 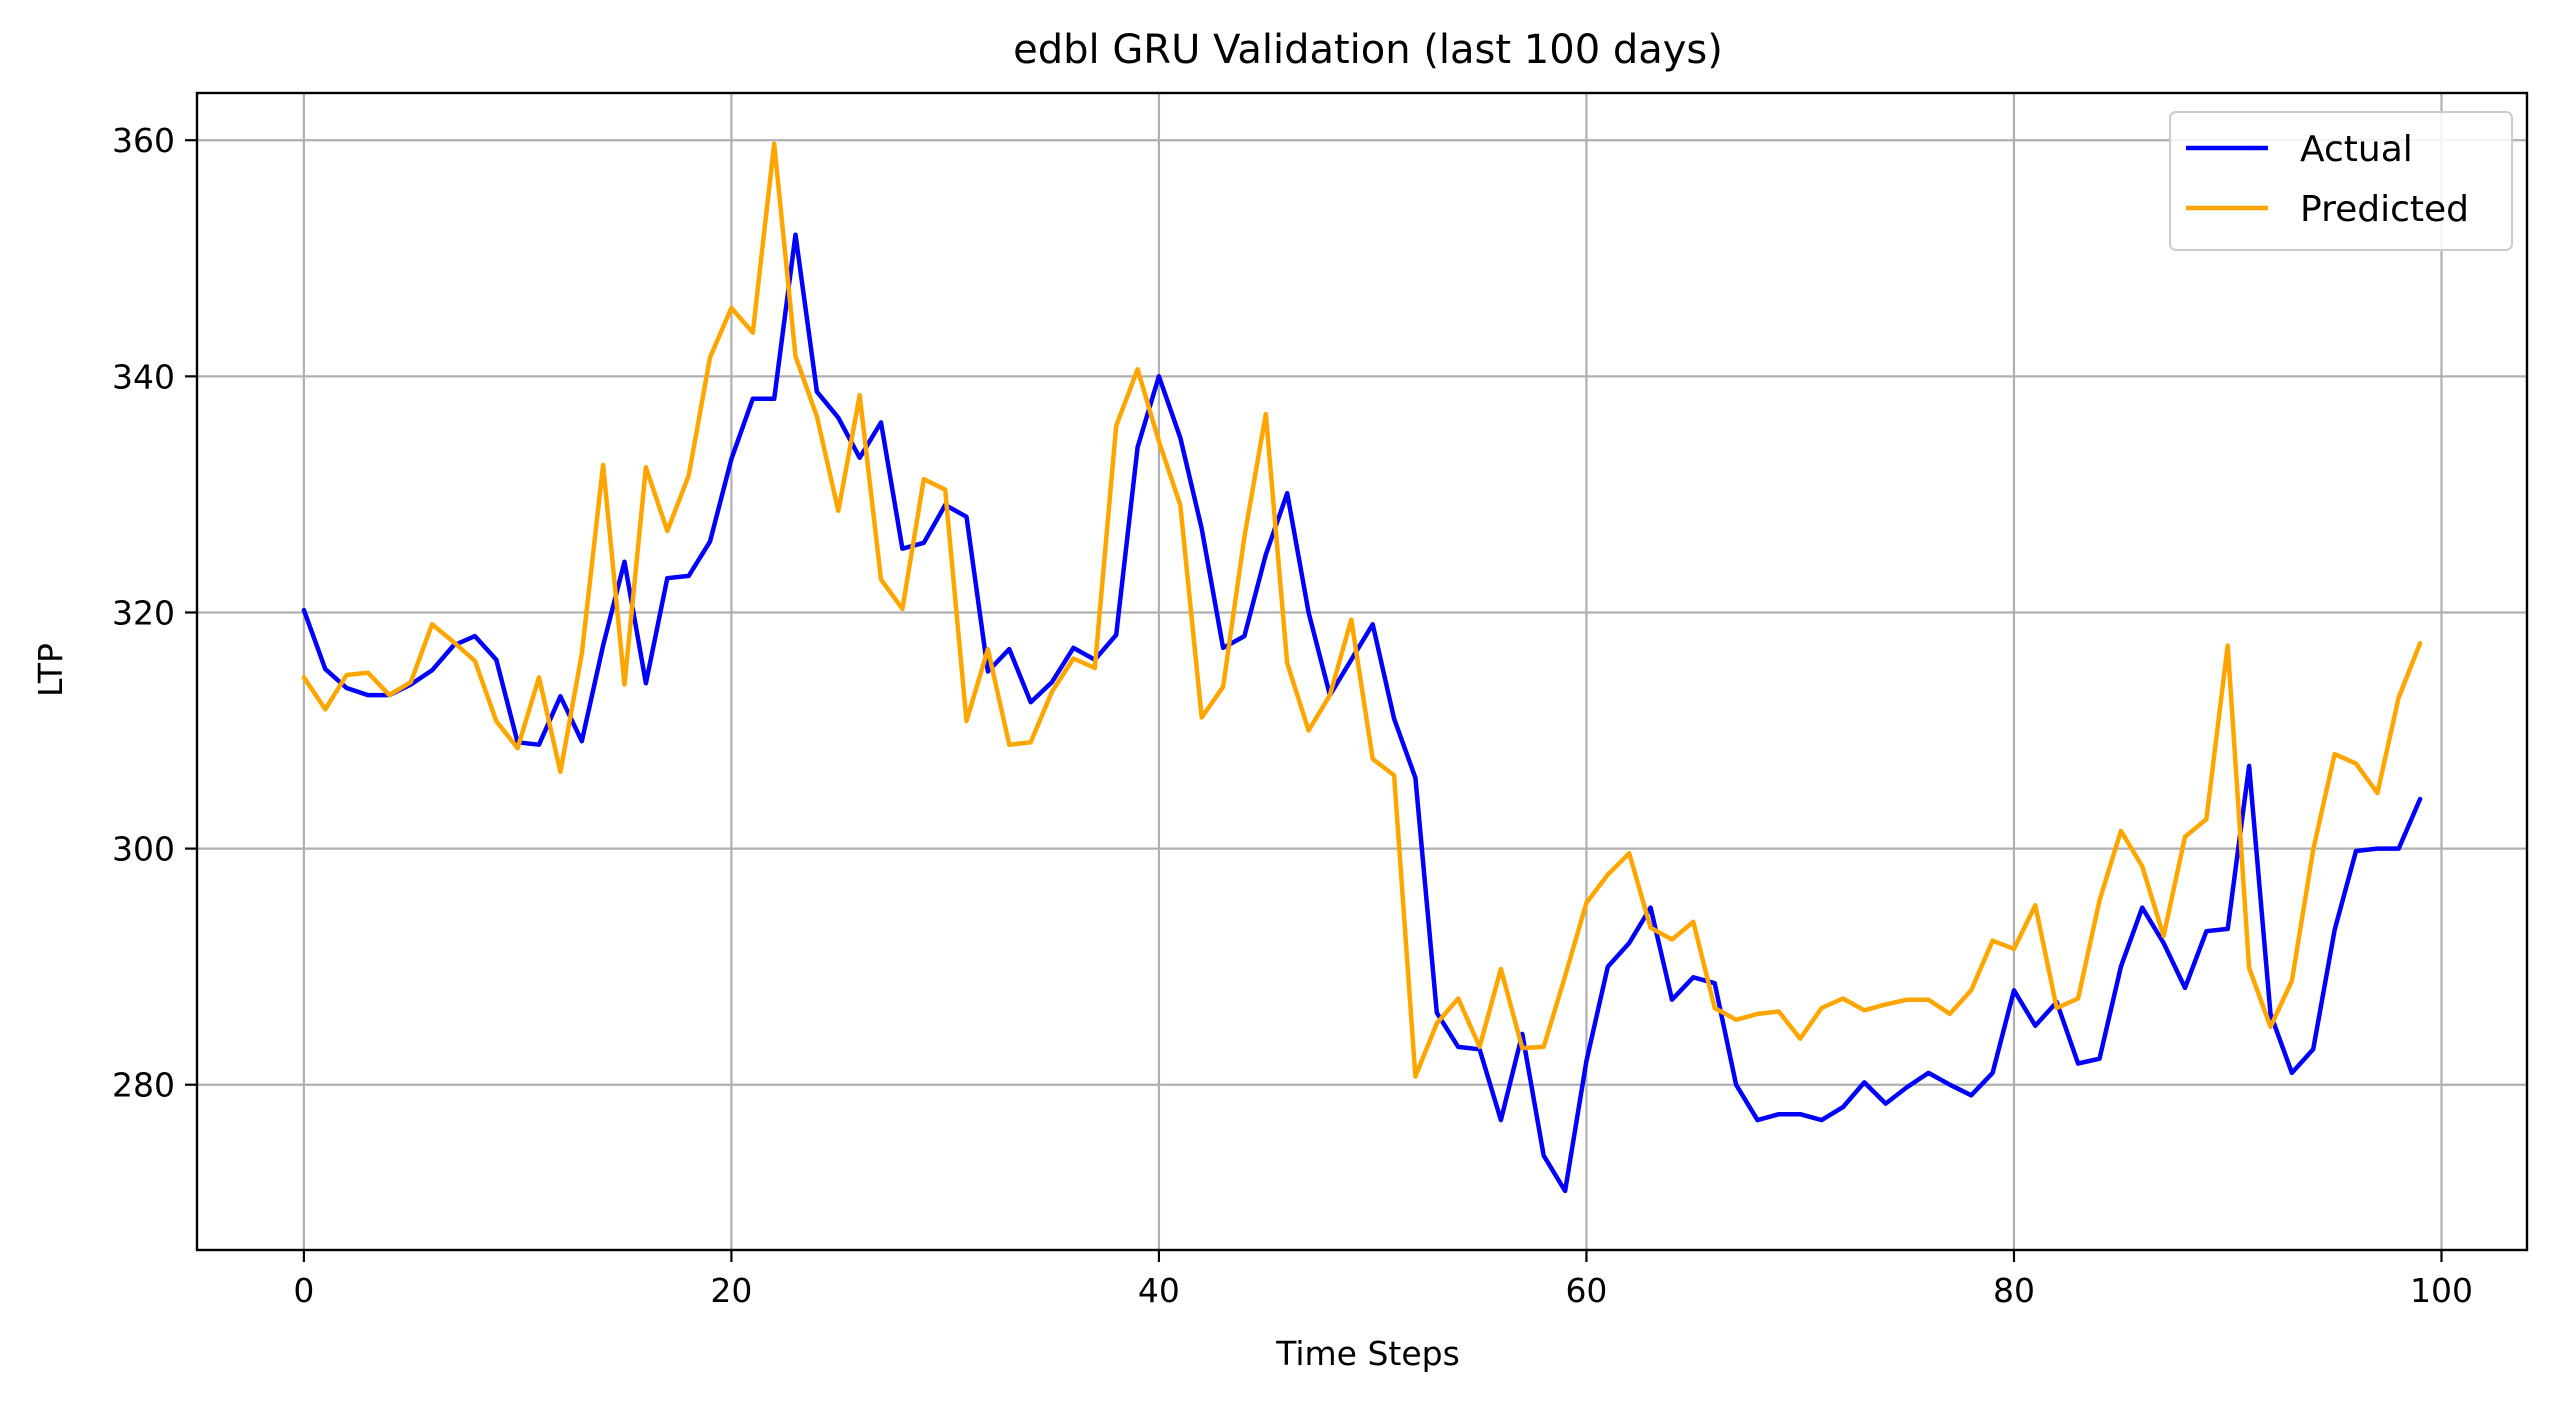 I want to click on y-tick-label: 340, so click(x=143, y=376).